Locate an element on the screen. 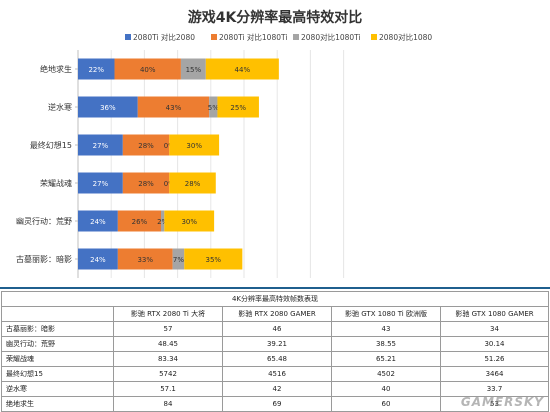  fps-cell: 30.14 is located at coordinates (494, 344).